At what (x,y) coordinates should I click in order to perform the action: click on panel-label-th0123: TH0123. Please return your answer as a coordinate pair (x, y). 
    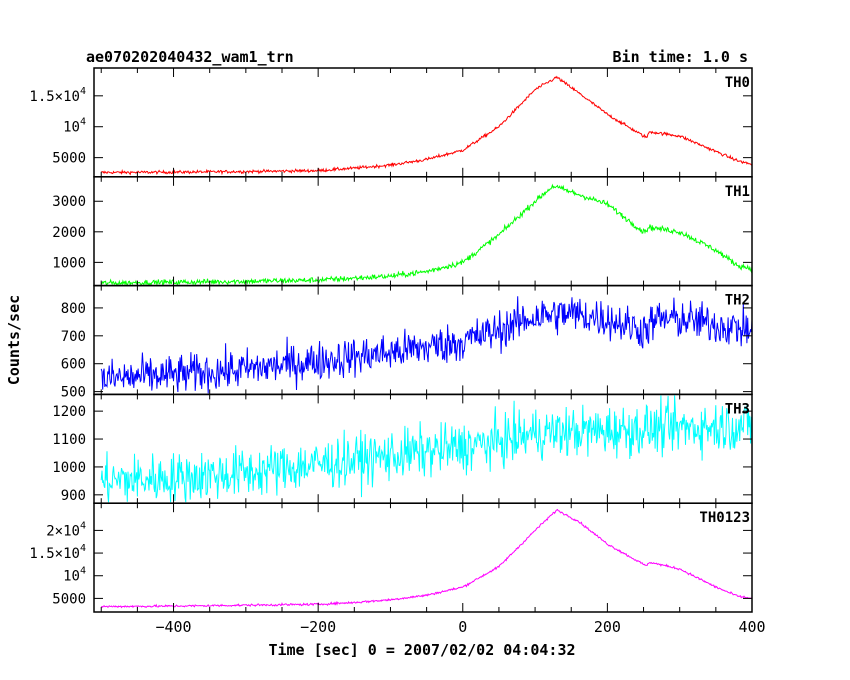
    Looking at the image, I should click on (724, 518).